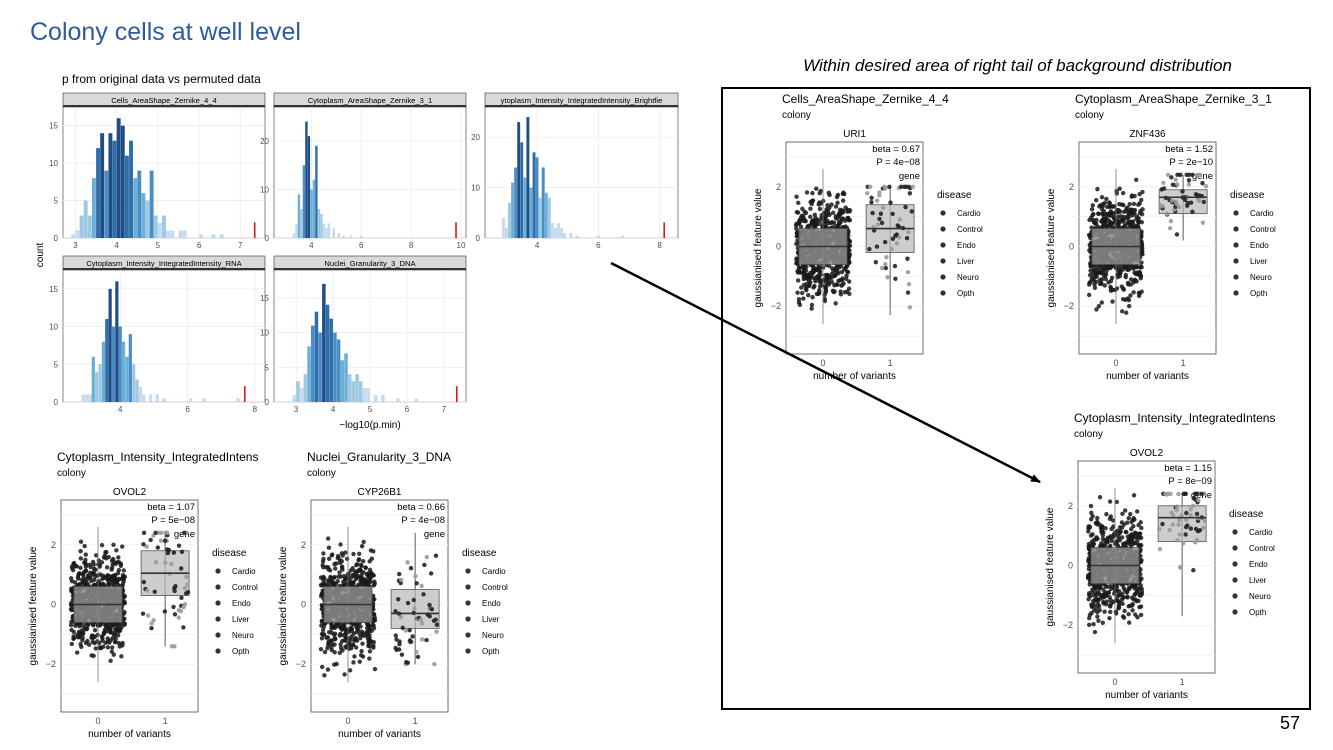  I want to click on gene-label: CYP26B1, so click(380, 492).